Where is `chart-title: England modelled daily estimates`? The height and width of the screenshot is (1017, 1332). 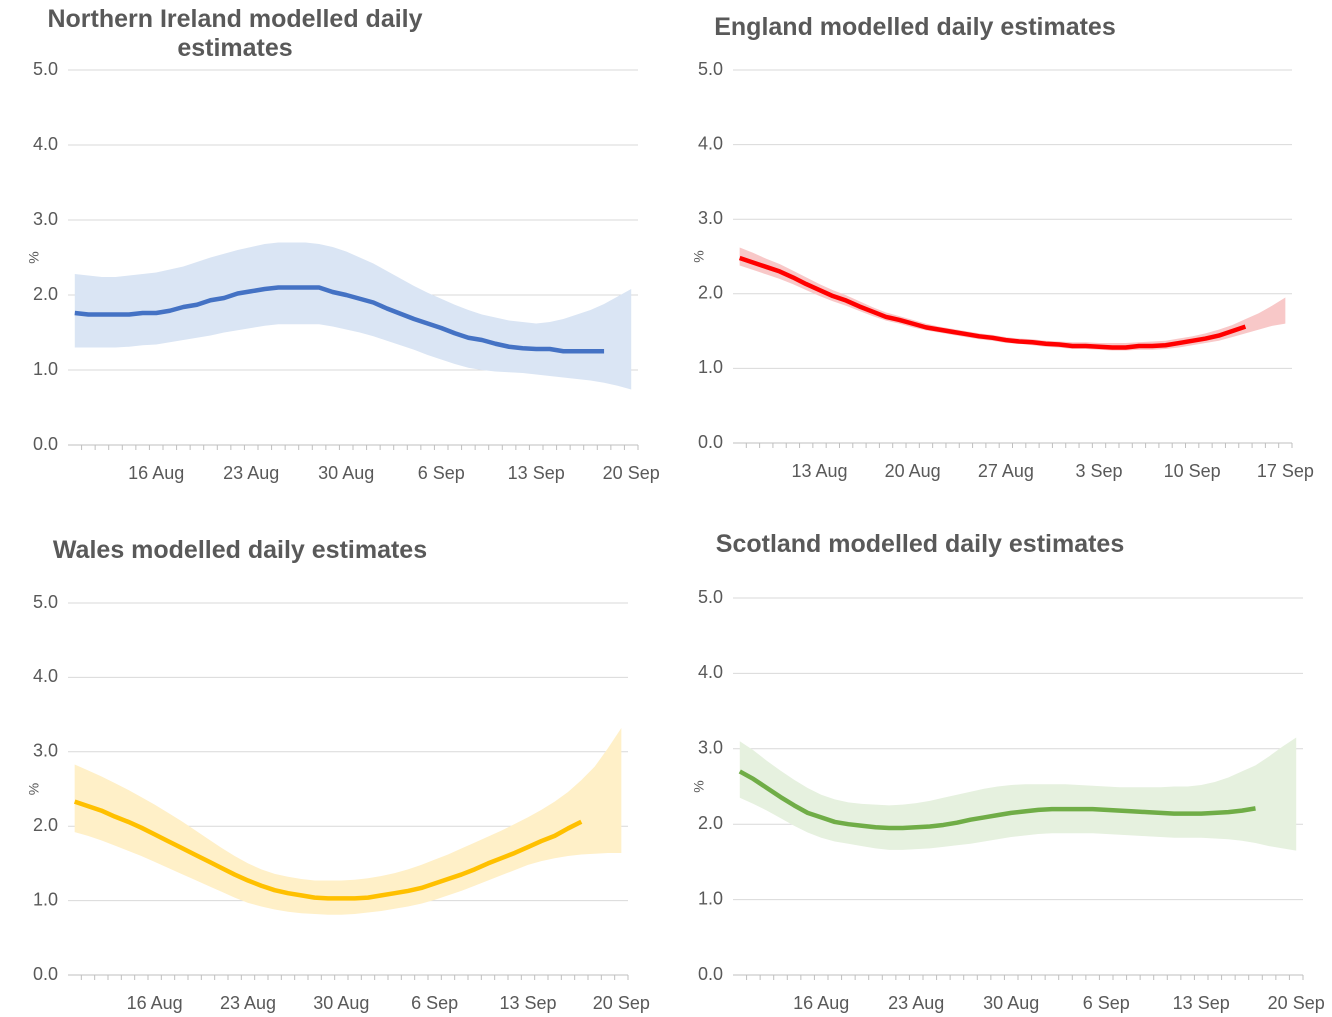 chart-title: England modelled daily estimates is located at coordinates (915, 27).